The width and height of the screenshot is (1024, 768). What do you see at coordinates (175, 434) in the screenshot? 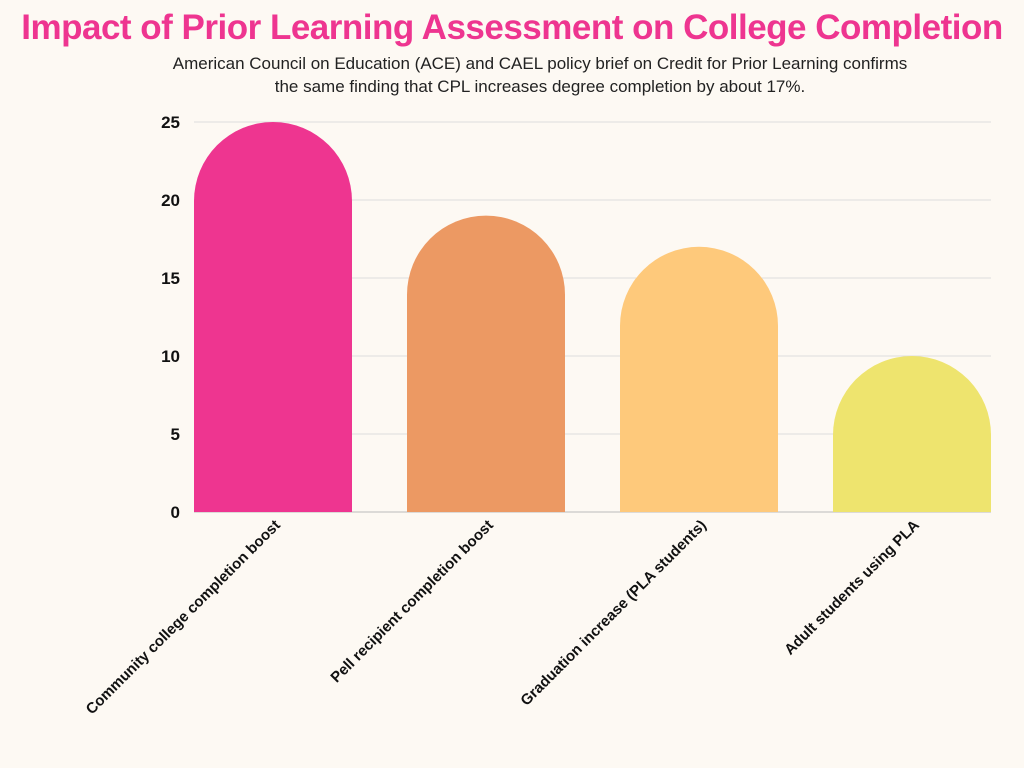
I see `y-tick-label: 5` at bounding box center [175, 434].